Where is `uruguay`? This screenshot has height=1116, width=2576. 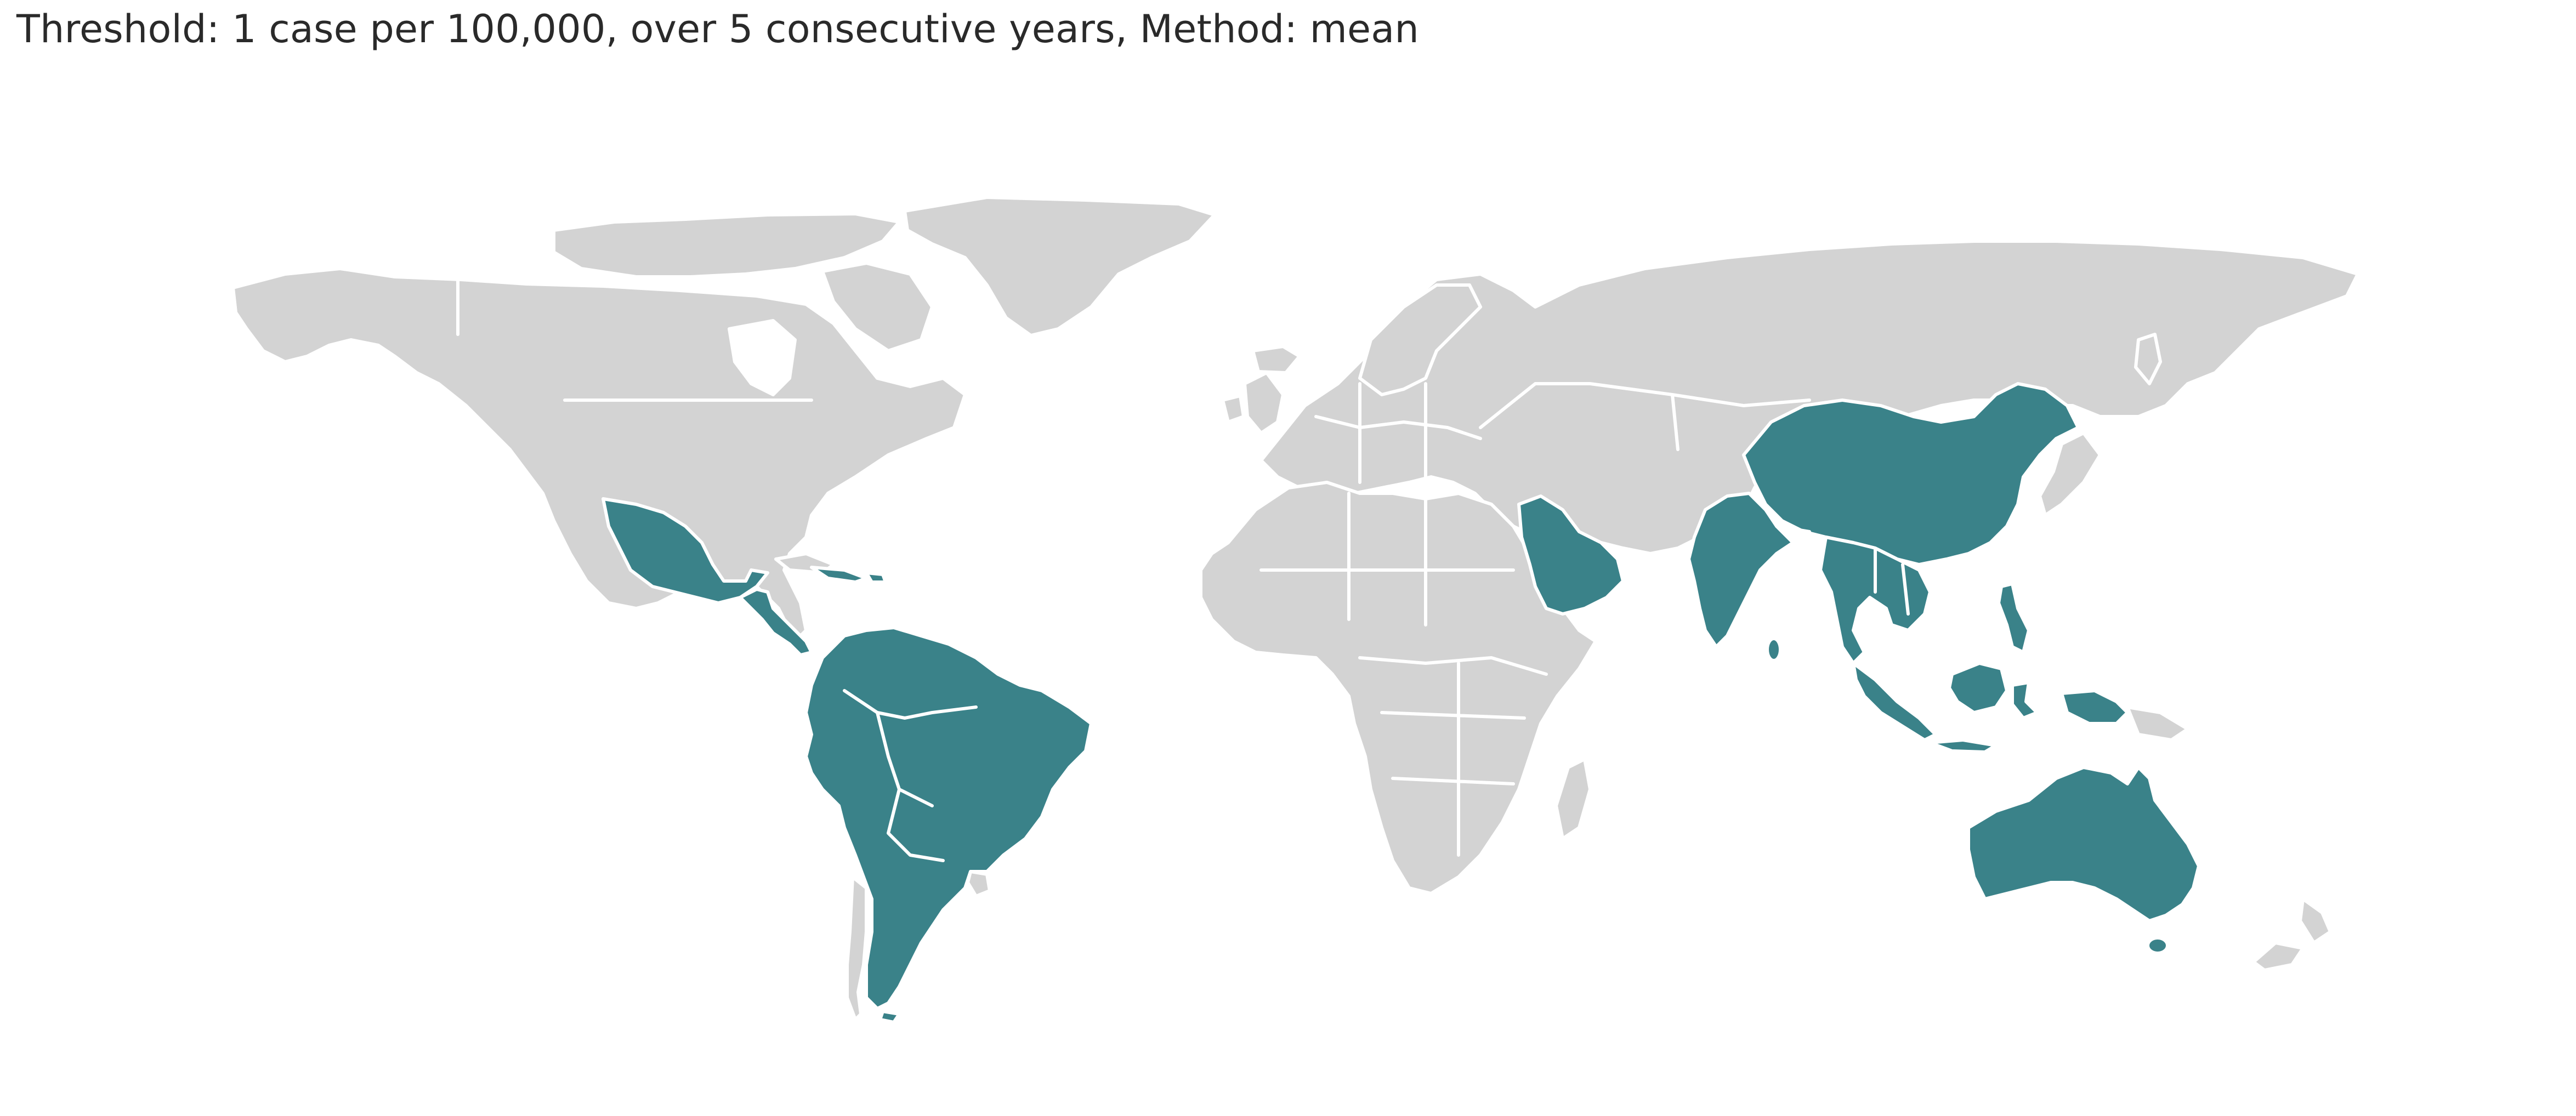
uruguay is located at coordinates (979, 884).